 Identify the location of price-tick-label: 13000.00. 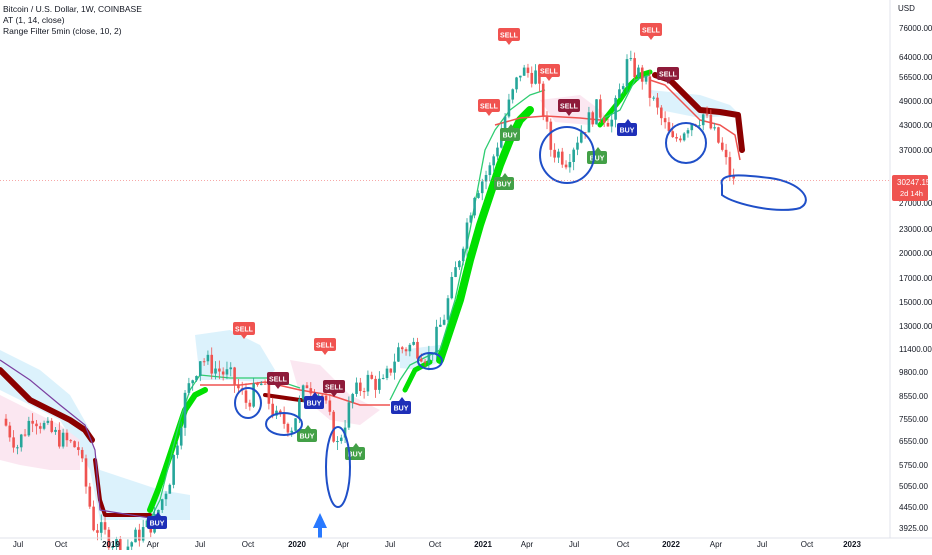
(915, 326).